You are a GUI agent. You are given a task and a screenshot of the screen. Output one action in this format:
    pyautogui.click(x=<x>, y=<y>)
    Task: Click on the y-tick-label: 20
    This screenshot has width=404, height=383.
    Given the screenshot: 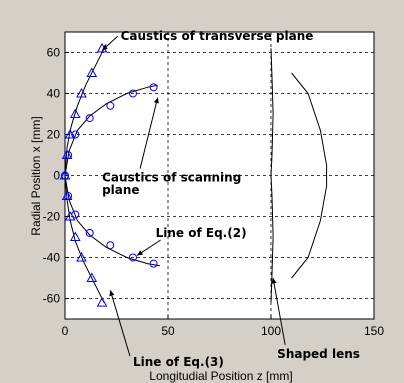 What is the action you would take?
    pyautogui.click(x=54, y=135)
    